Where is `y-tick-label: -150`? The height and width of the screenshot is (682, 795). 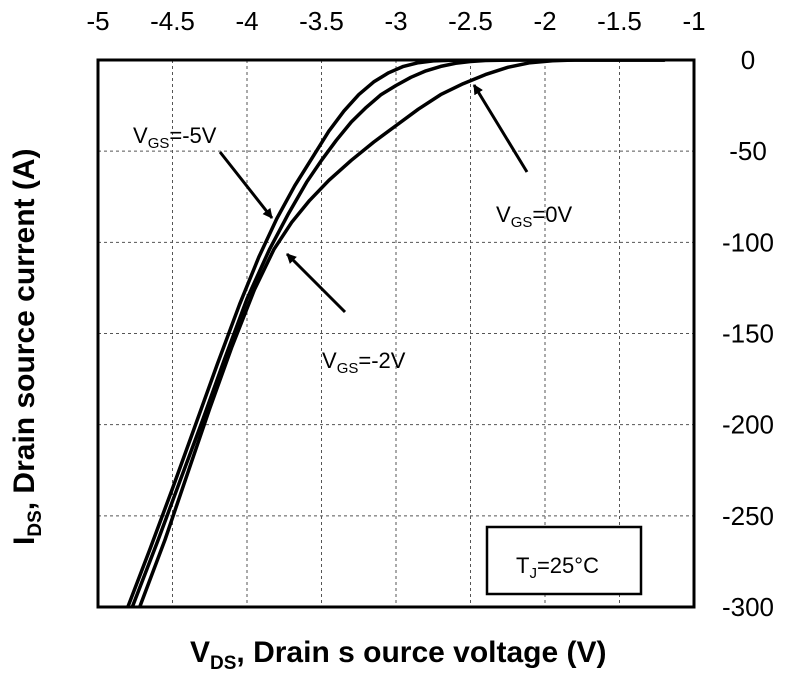
y-tick-label: -150 is located at coordinates (748, 334).